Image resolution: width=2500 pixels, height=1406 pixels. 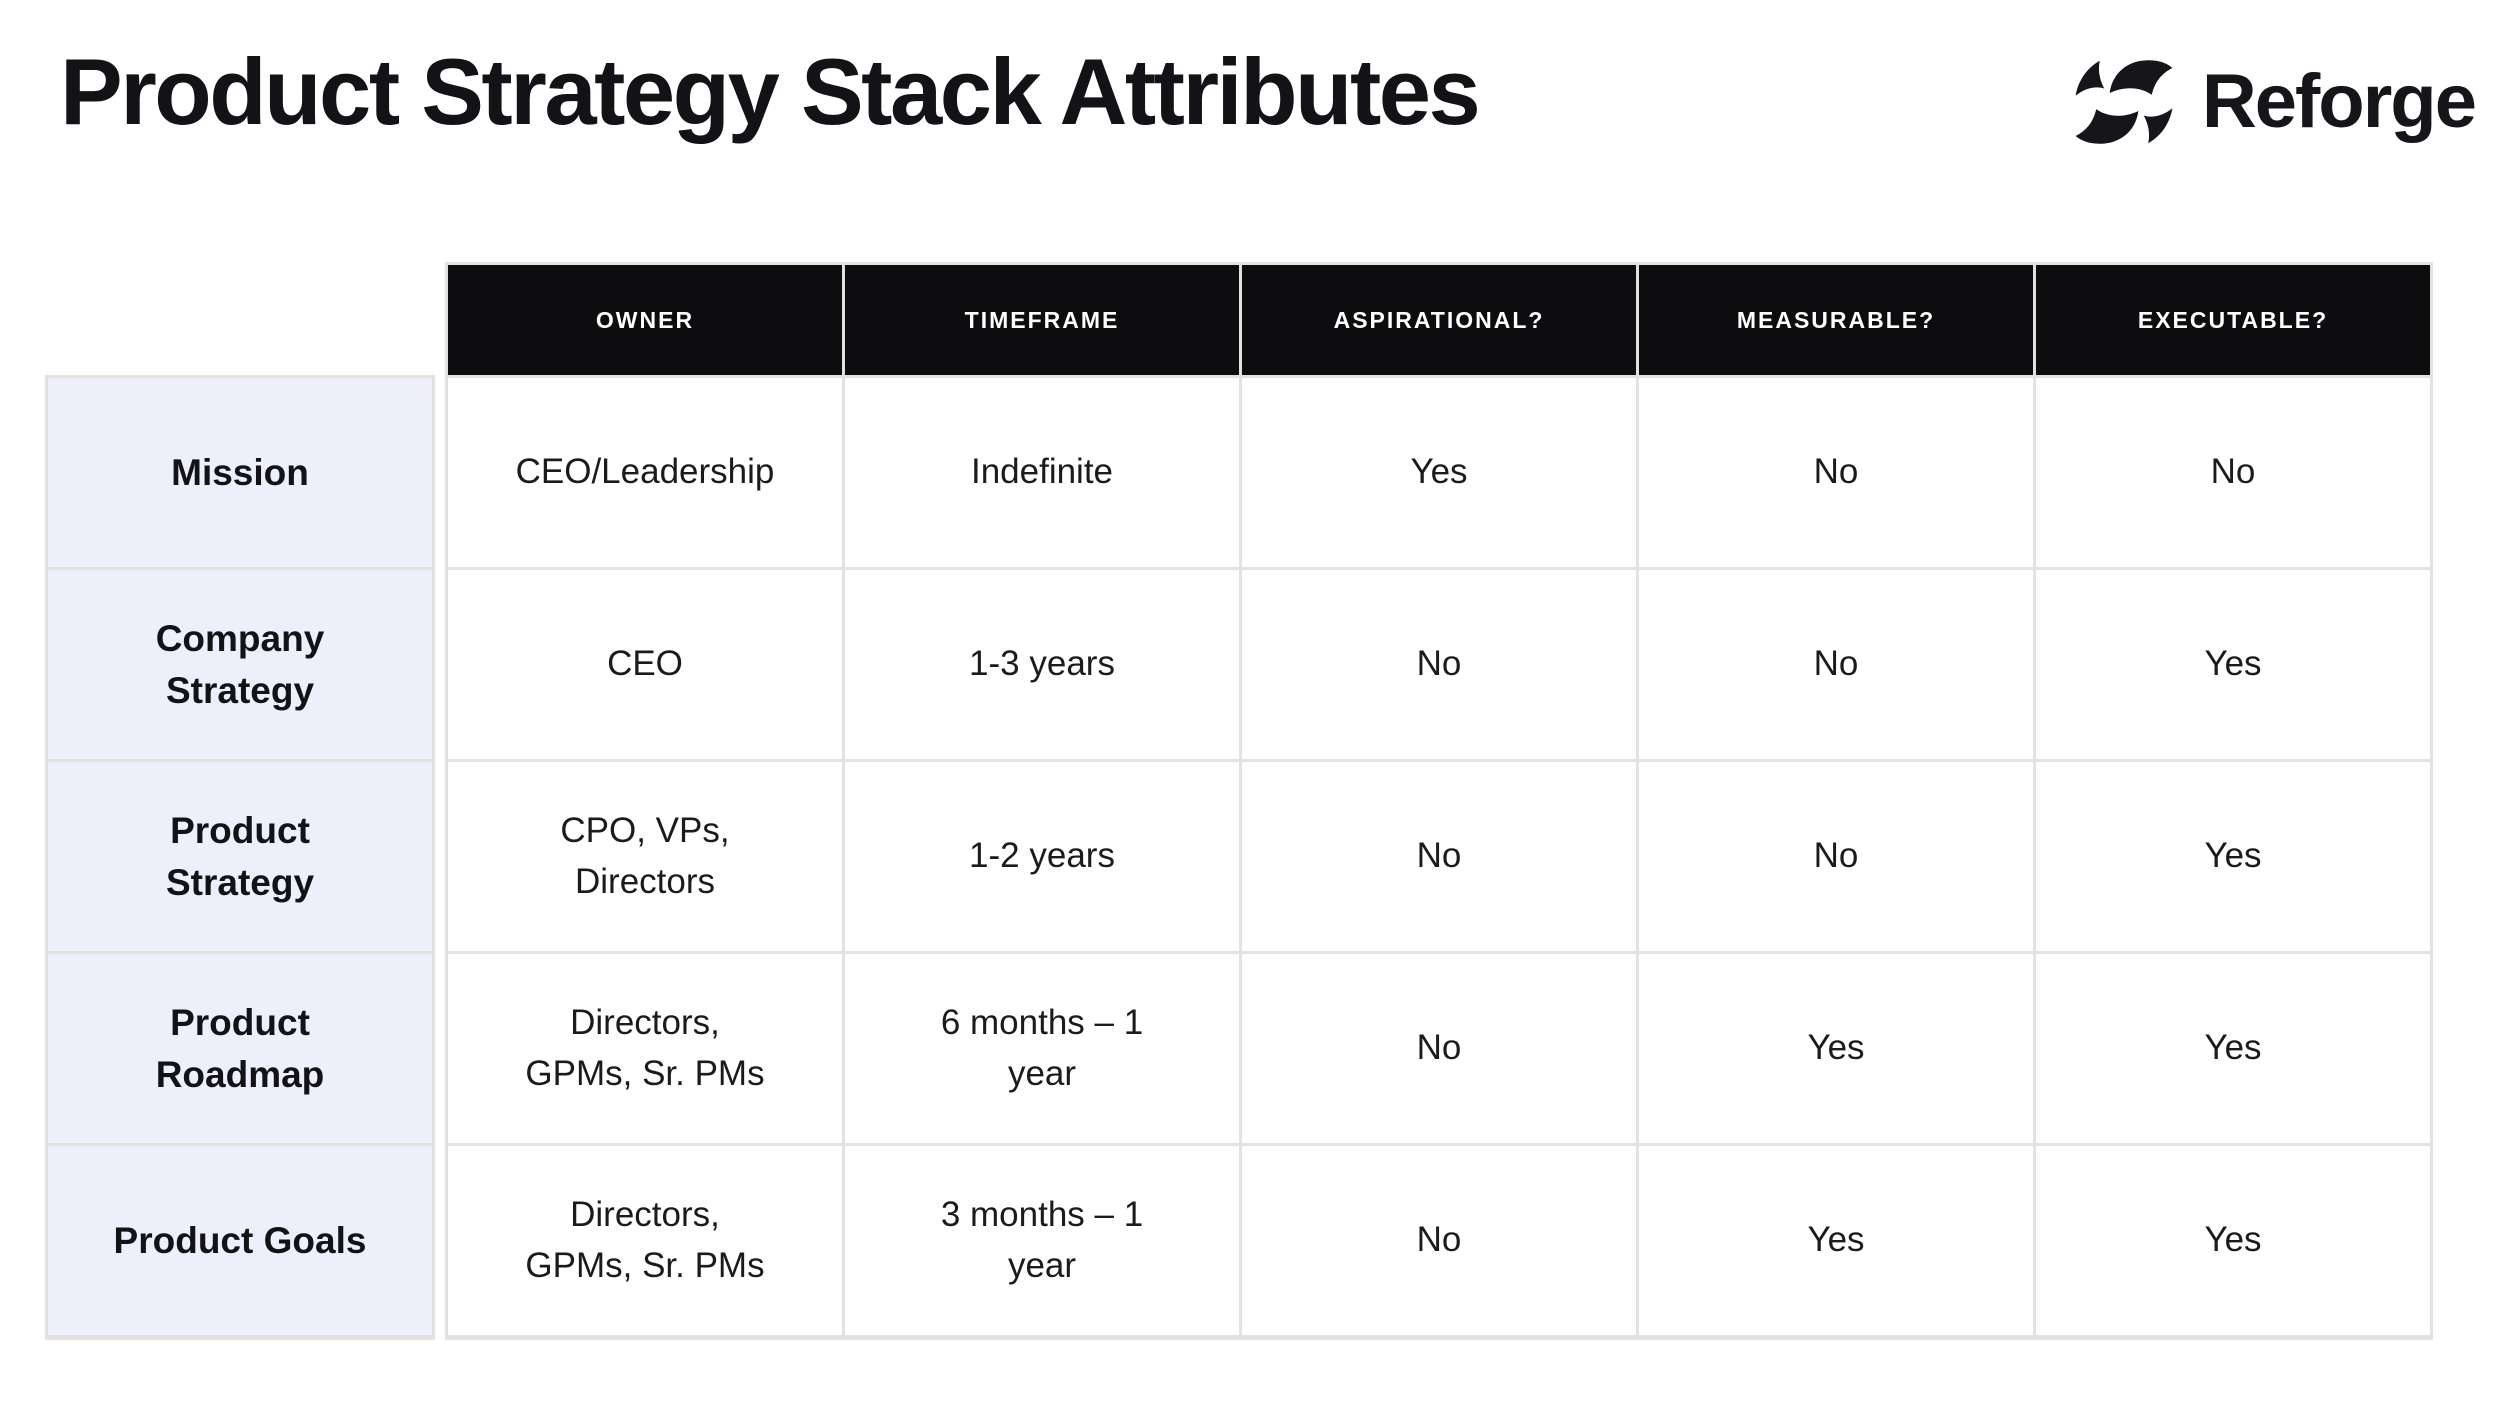 What do you see at coordinates (1042, 856) in the screenshot?
I see `table-cell: 1-2 years` at bounding box center [1042, 856].